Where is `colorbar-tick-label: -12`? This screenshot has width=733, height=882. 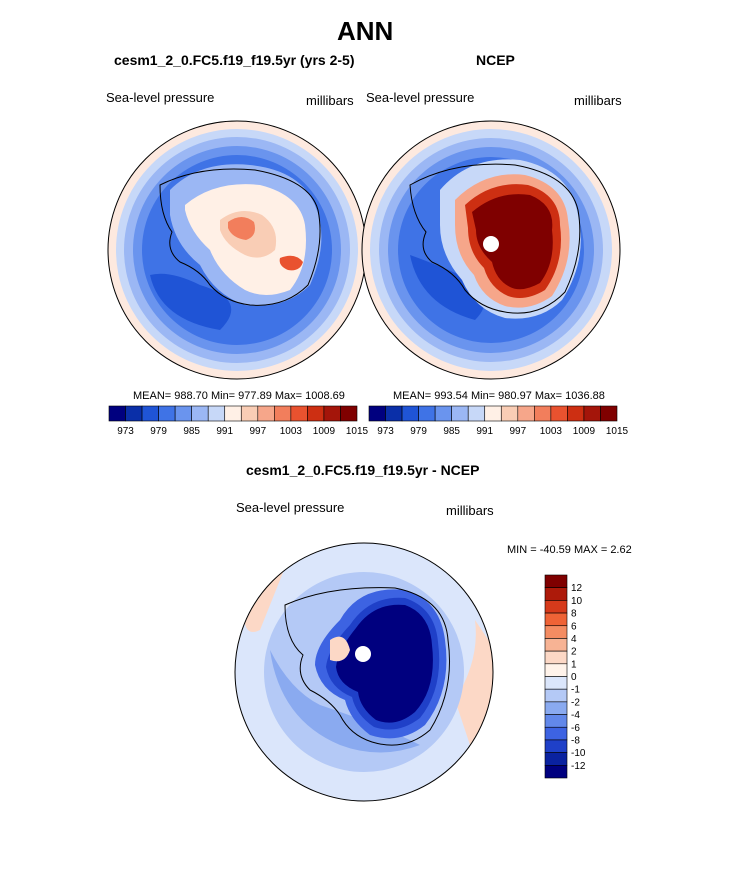
colorbar-tick-label: -12 is located at coordinates (578, 766).